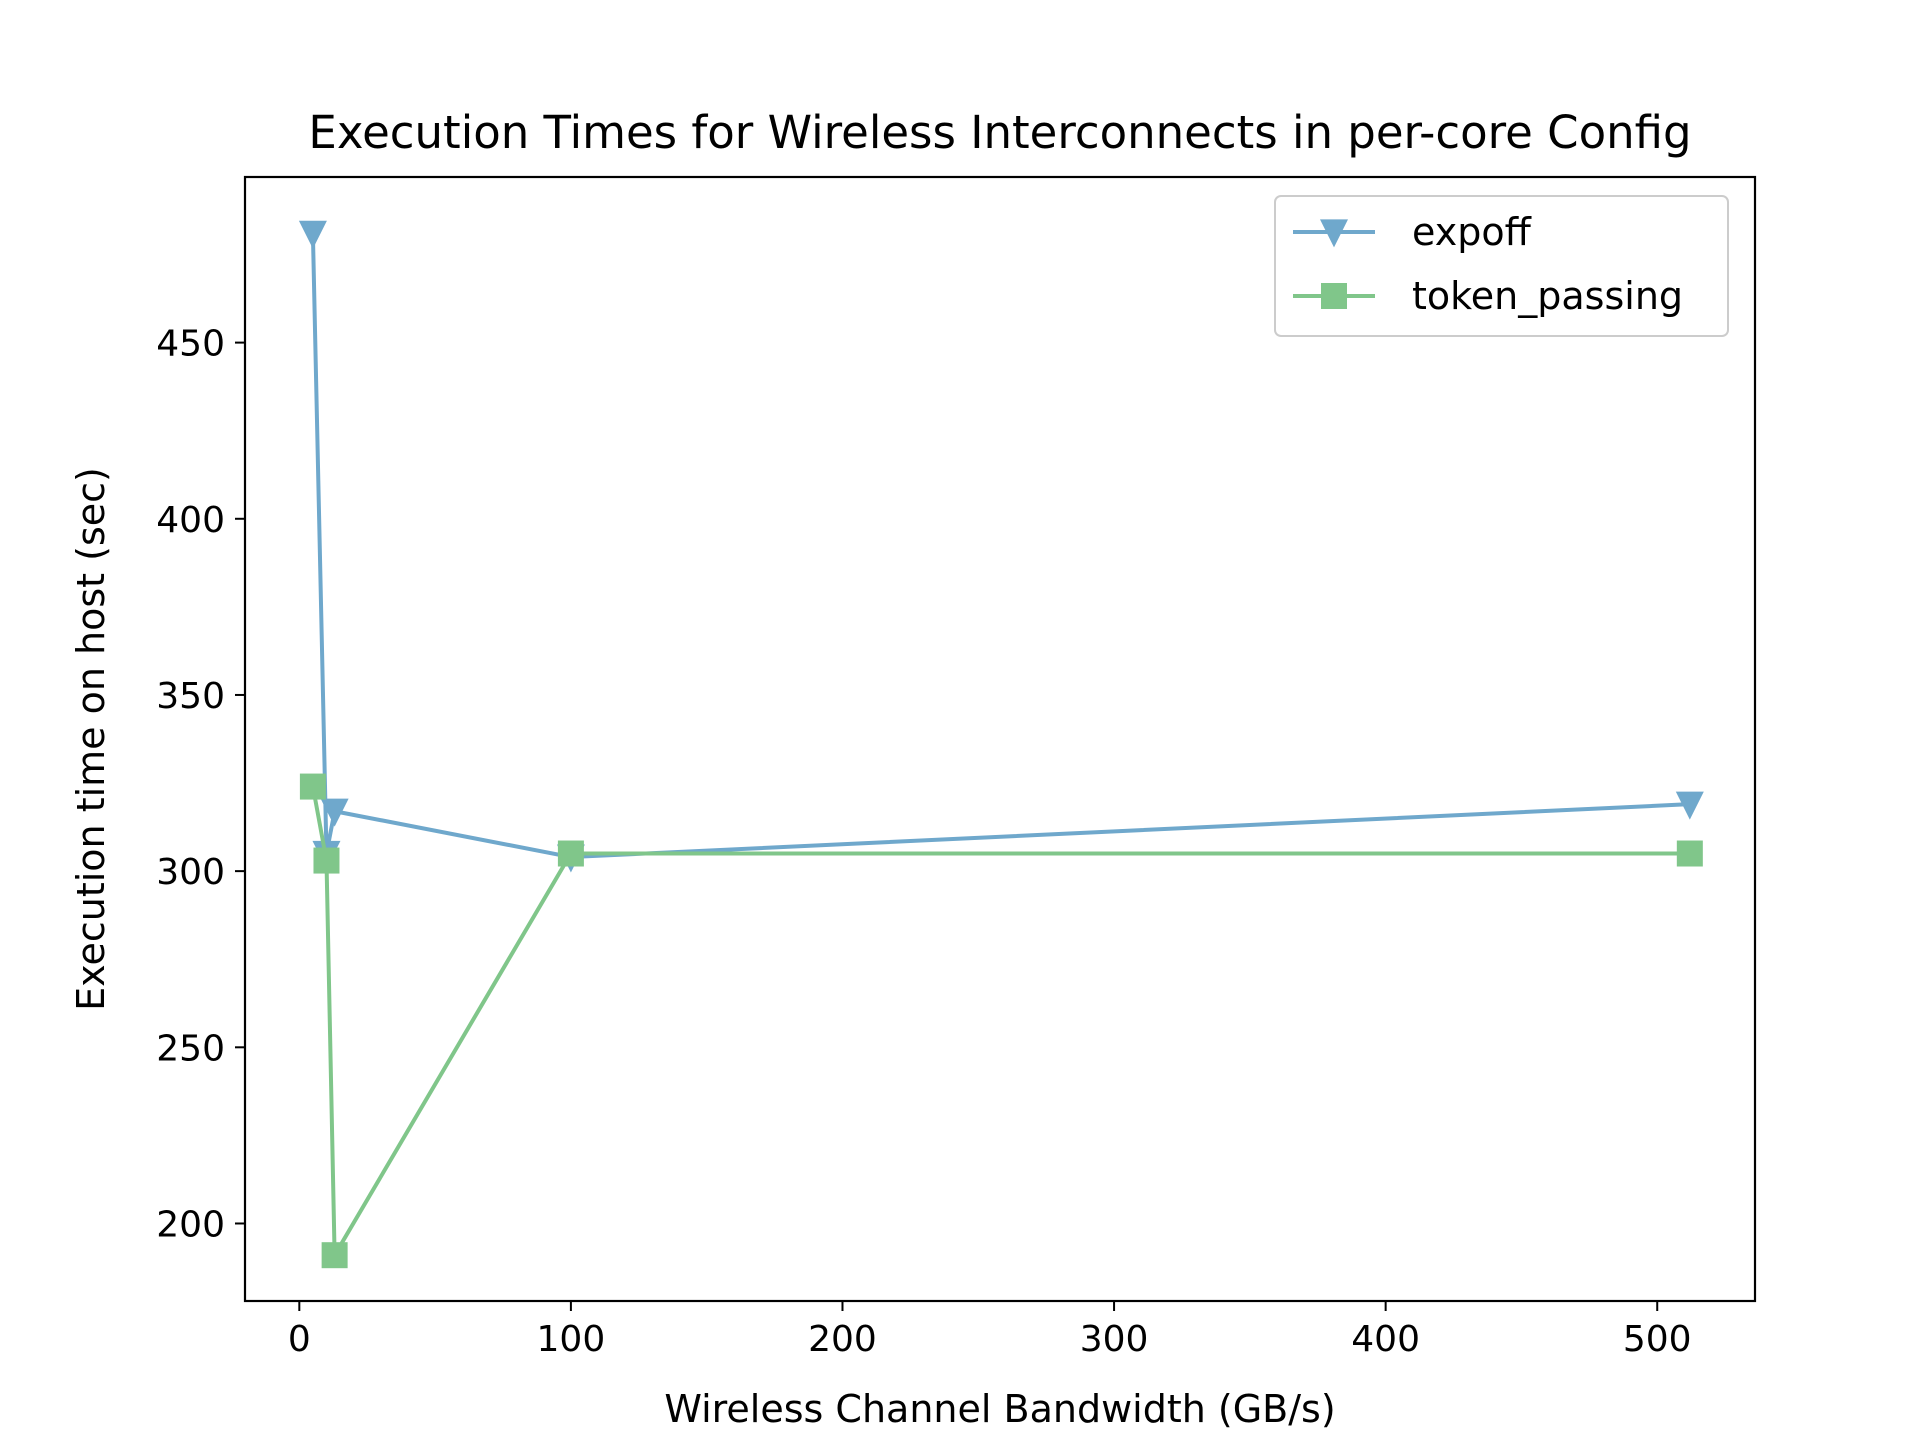 The image size is (1920, 1440). I want to click on legend-marker-expoff, so click(1334, 233).